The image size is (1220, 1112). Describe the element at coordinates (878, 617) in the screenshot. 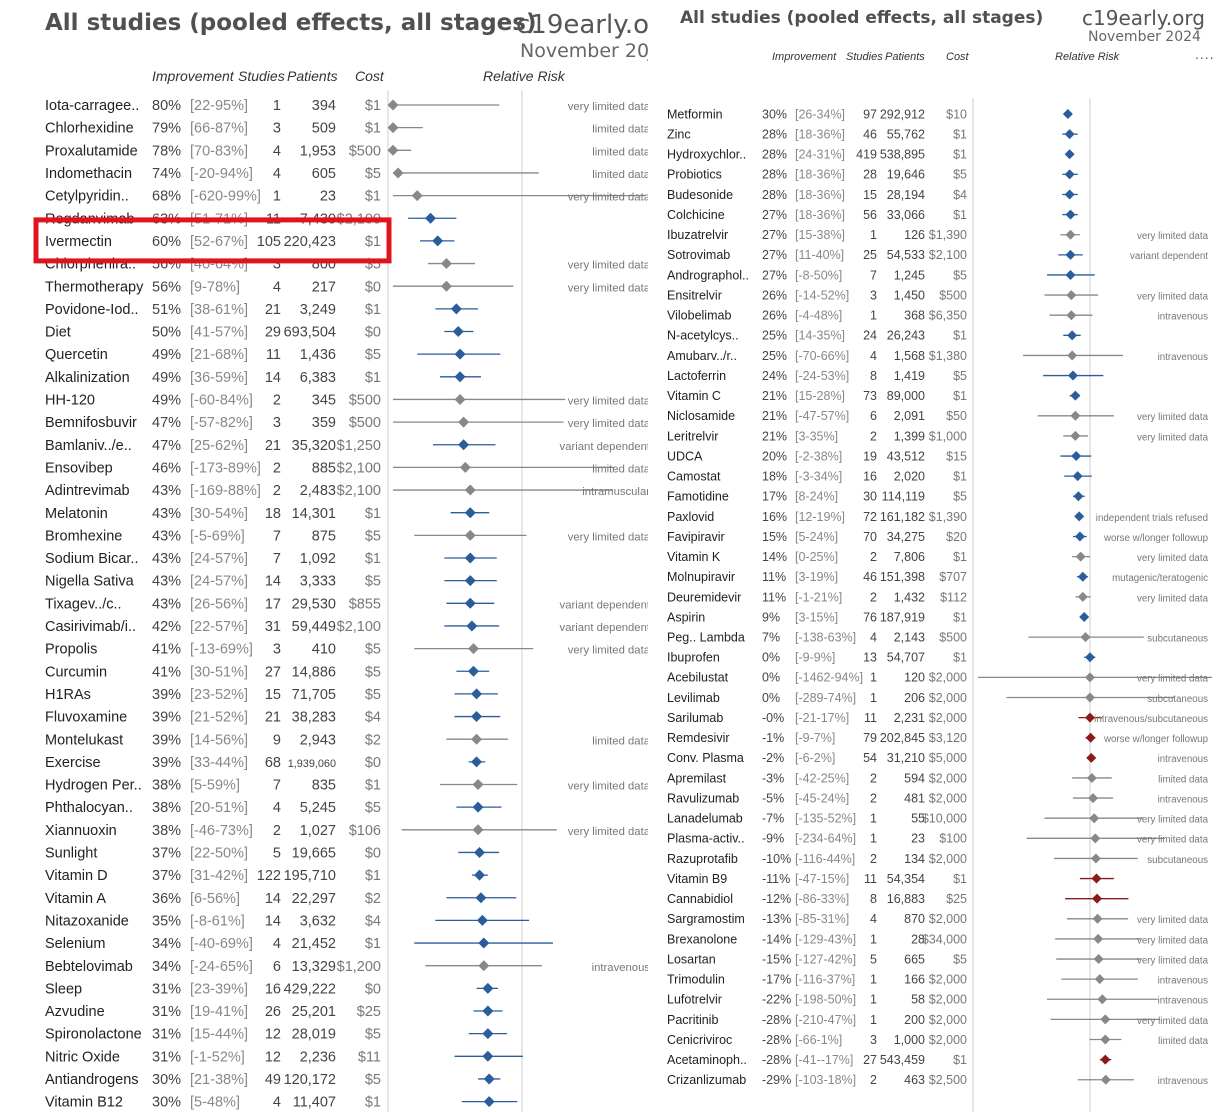

I see `table-row: Aspirin 9% [3-15%] 76 187,919 $1` at that location.